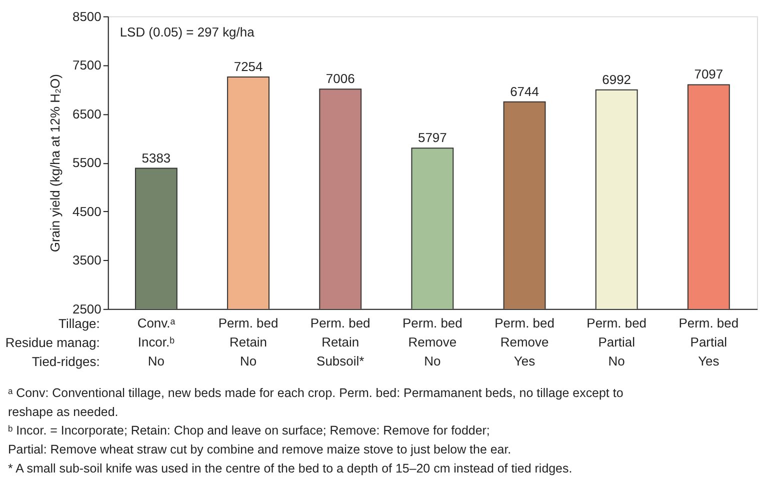  I want to click on text: ᵇ Incor. = Incorporate; Retain: Chop and leave on surface; Remove: Remove for fodder;, so click(249, 431).